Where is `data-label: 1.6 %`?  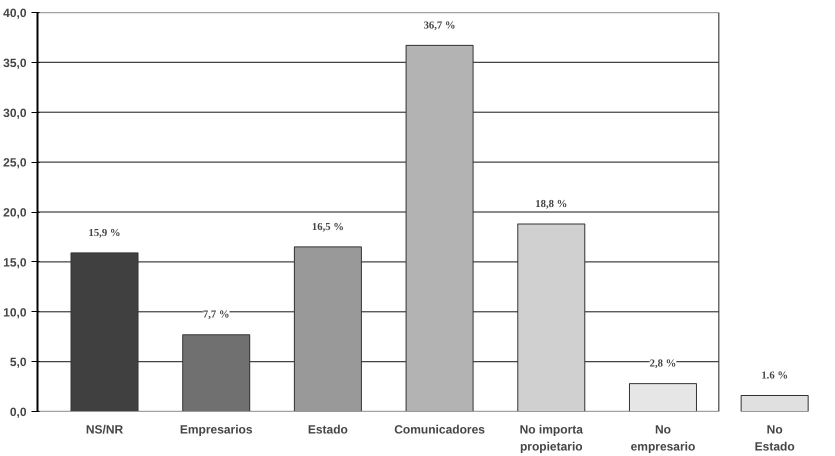
data-label: 1.6 % is located at coordinates (774, 376).